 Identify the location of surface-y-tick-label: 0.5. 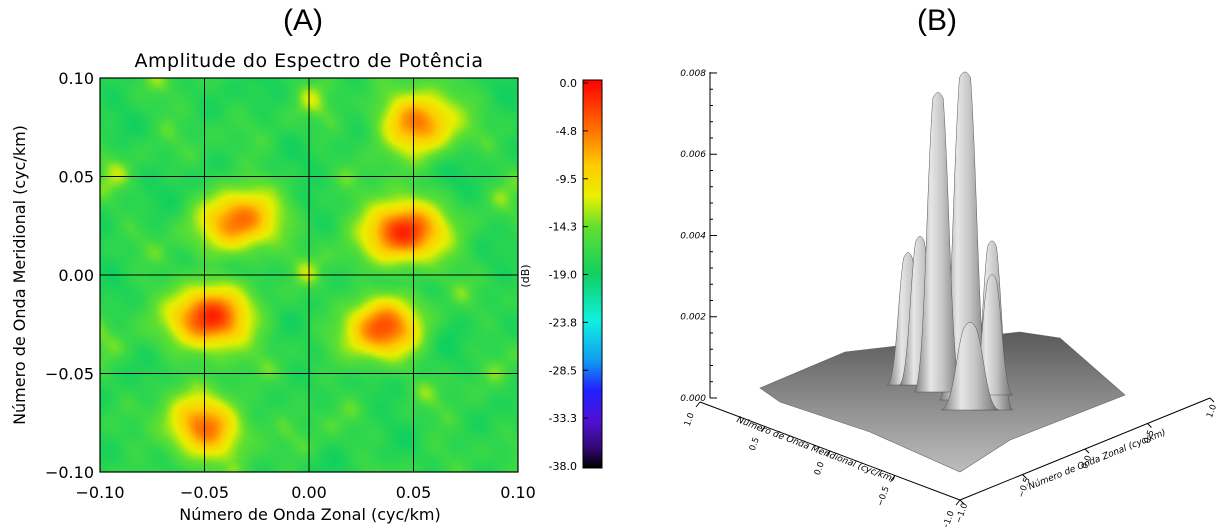
(755, 444).